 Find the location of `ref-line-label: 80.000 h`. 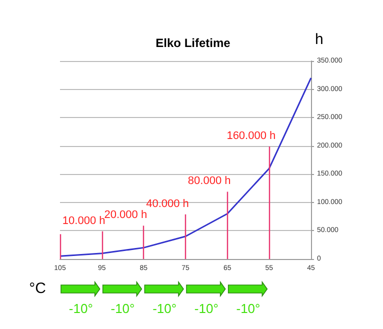

ref-line-label: 80.000 h is located at coordinates (209, 181).